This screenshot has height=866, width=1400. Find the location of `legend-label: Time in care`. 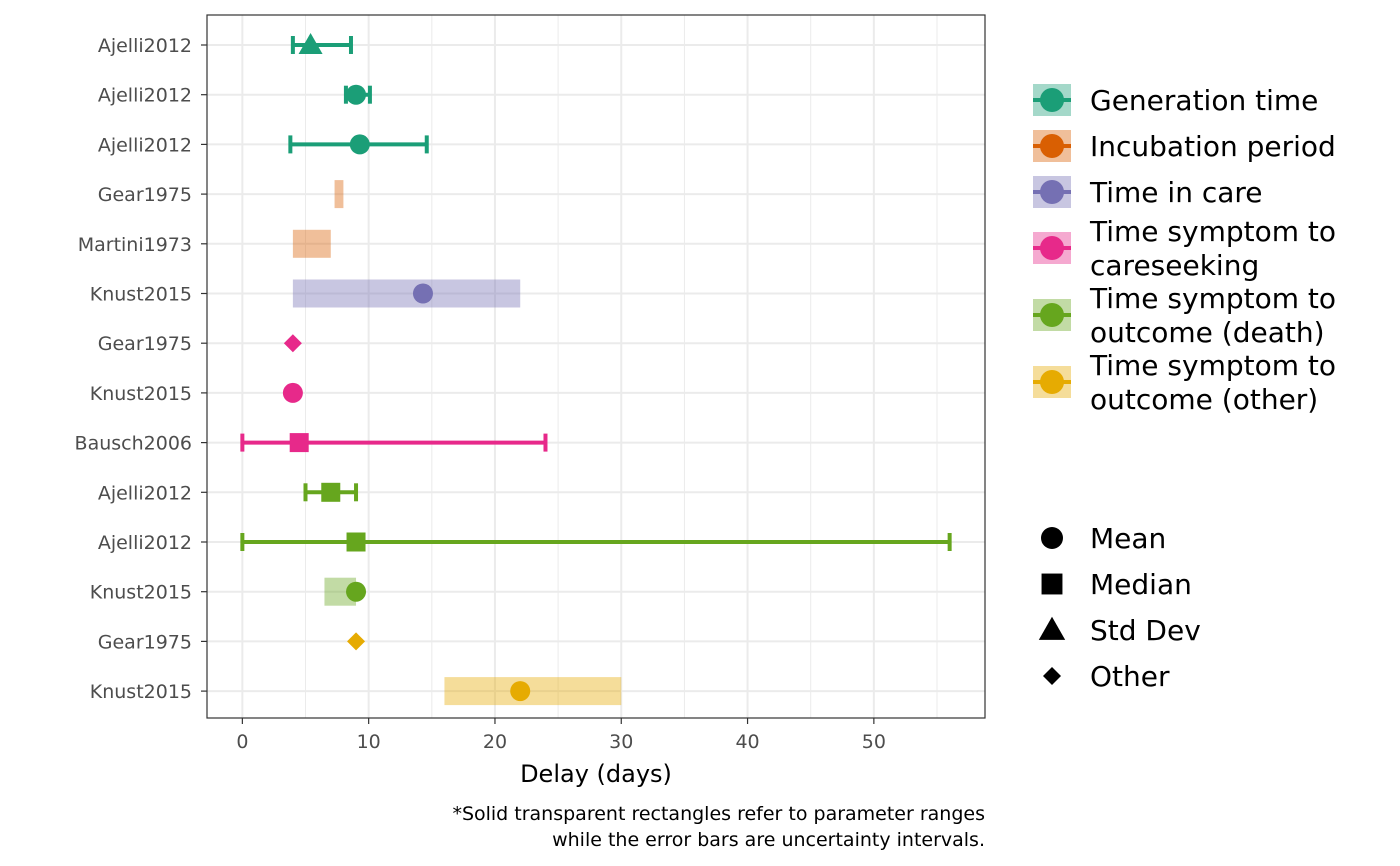

legend-label: Time in care is located at coordinates (1176, 192).